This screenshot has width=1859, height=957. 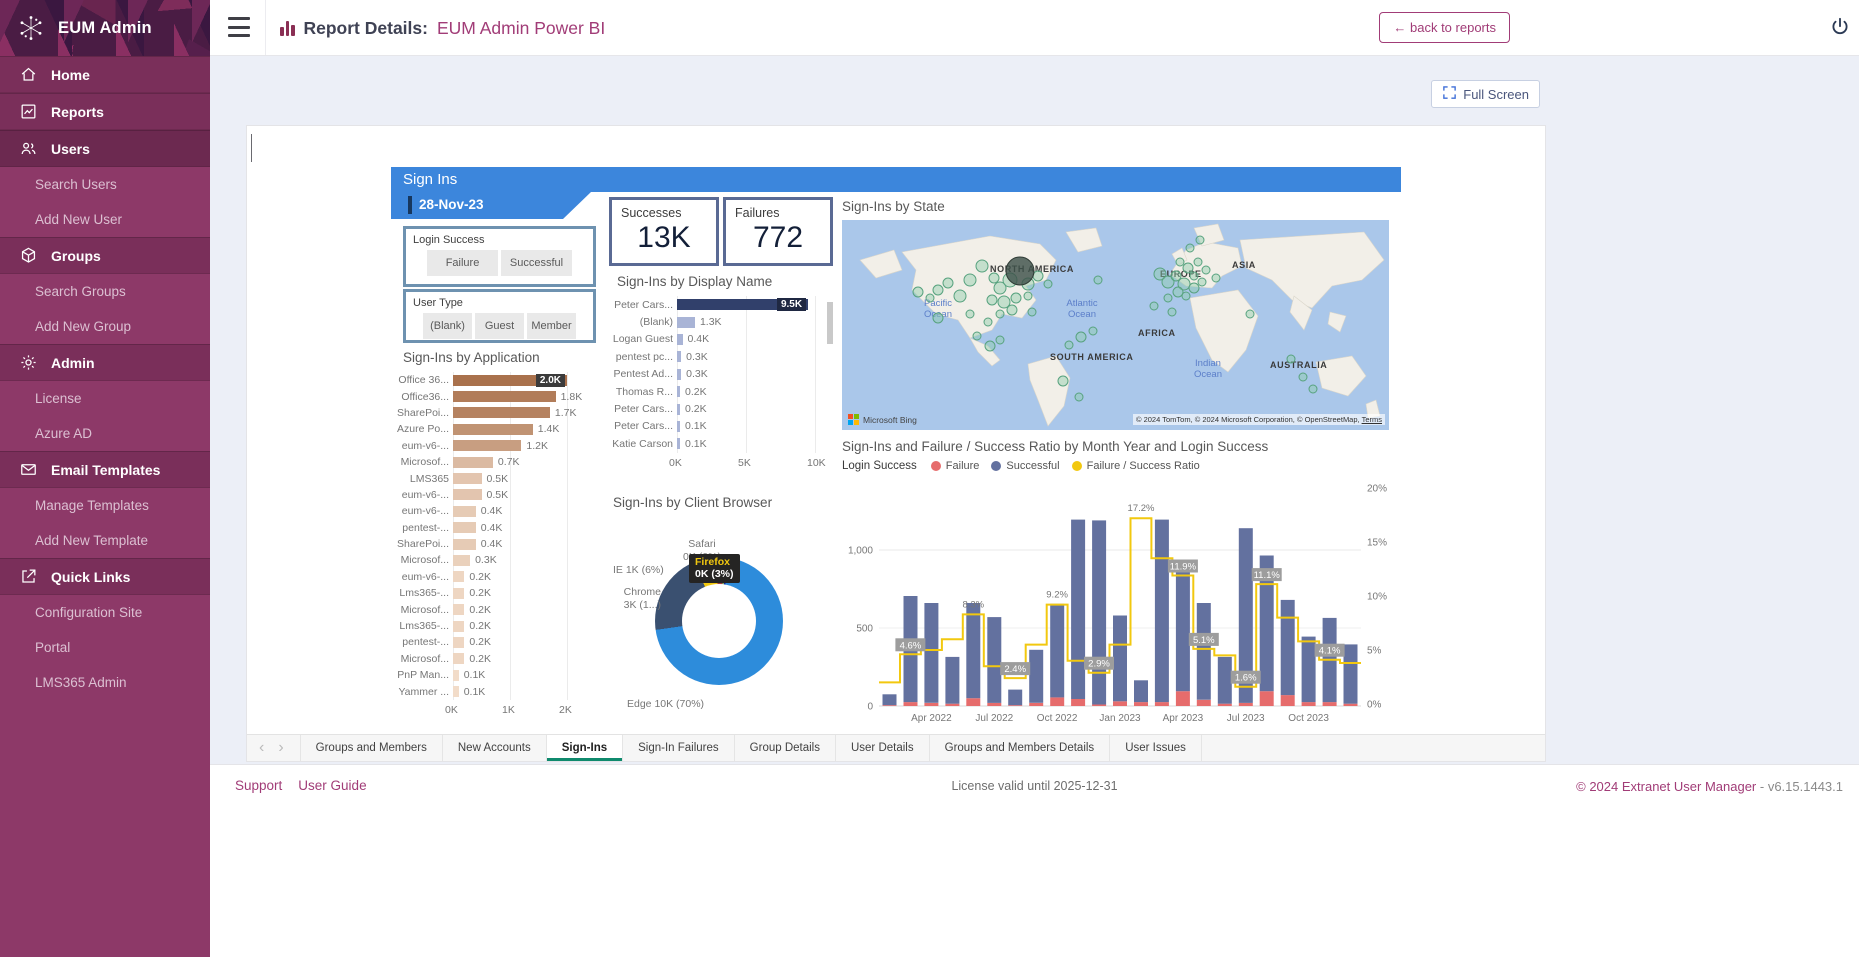 What do you see at coordinates (1224, 704) in the screenshot?
I see `bar-failure-jun-2023` at bounding box center [1224, 704].